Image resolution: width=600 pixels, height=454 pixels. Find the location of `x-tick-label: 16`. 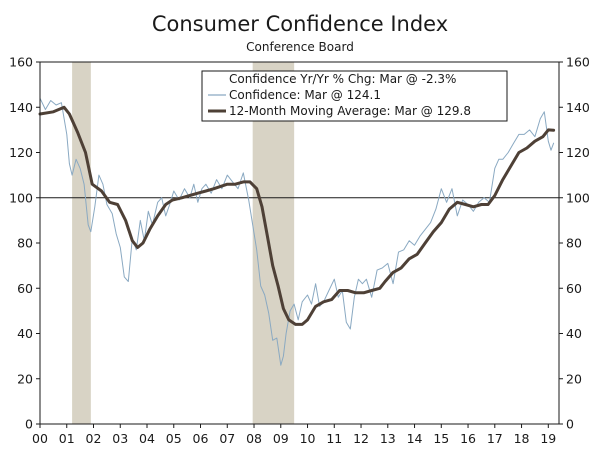

x-tick-label: 16 is located at coordinates (468, 438).